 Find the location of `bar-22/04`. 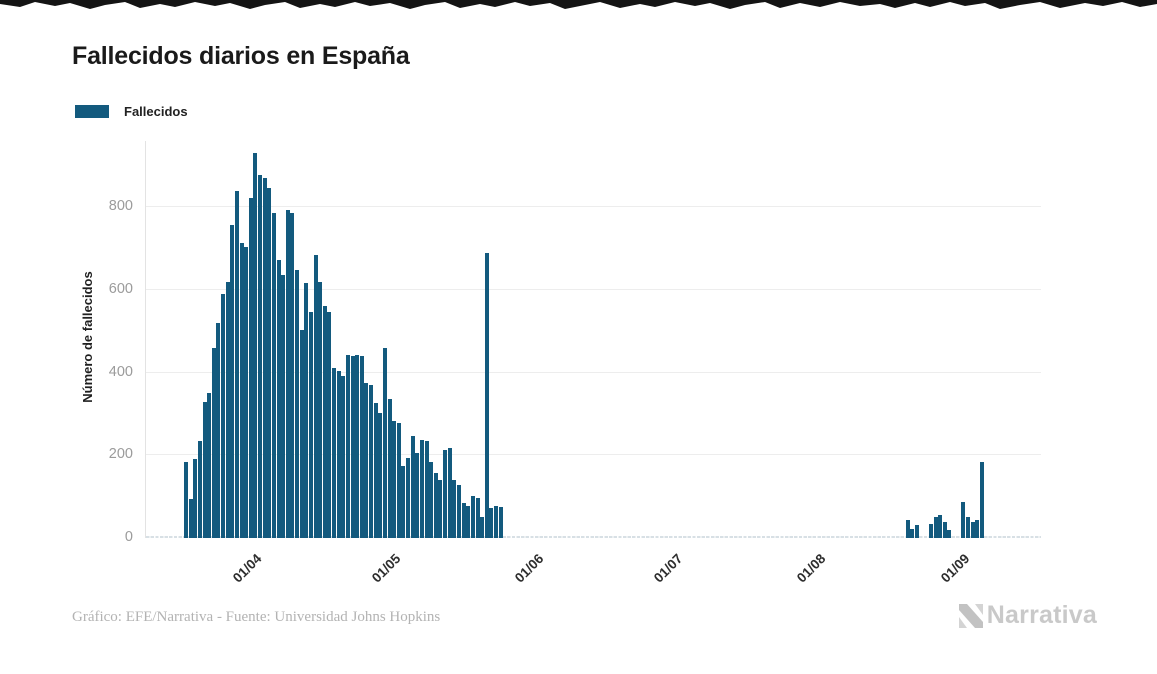

bar-22/04 is located at coordinates (347, 446).